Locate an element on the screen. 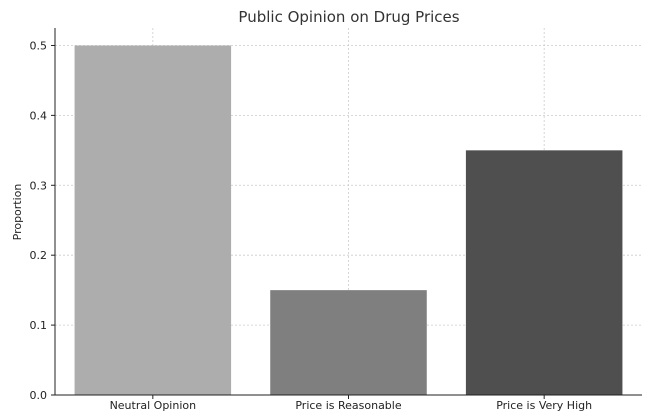 This screenshot has height=411, width=653. bar-price-is-reasonable is located at coordinates (348, 342).